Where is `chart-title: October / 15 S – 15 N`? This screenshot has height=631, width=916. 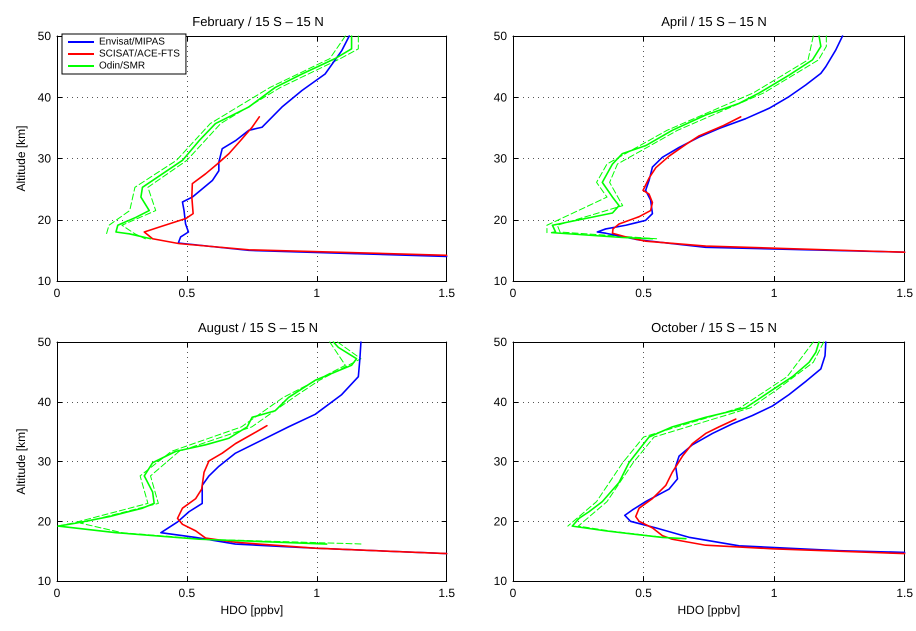
chart-title: October / 15 S – 15 N is located at coordinates (714, 327).